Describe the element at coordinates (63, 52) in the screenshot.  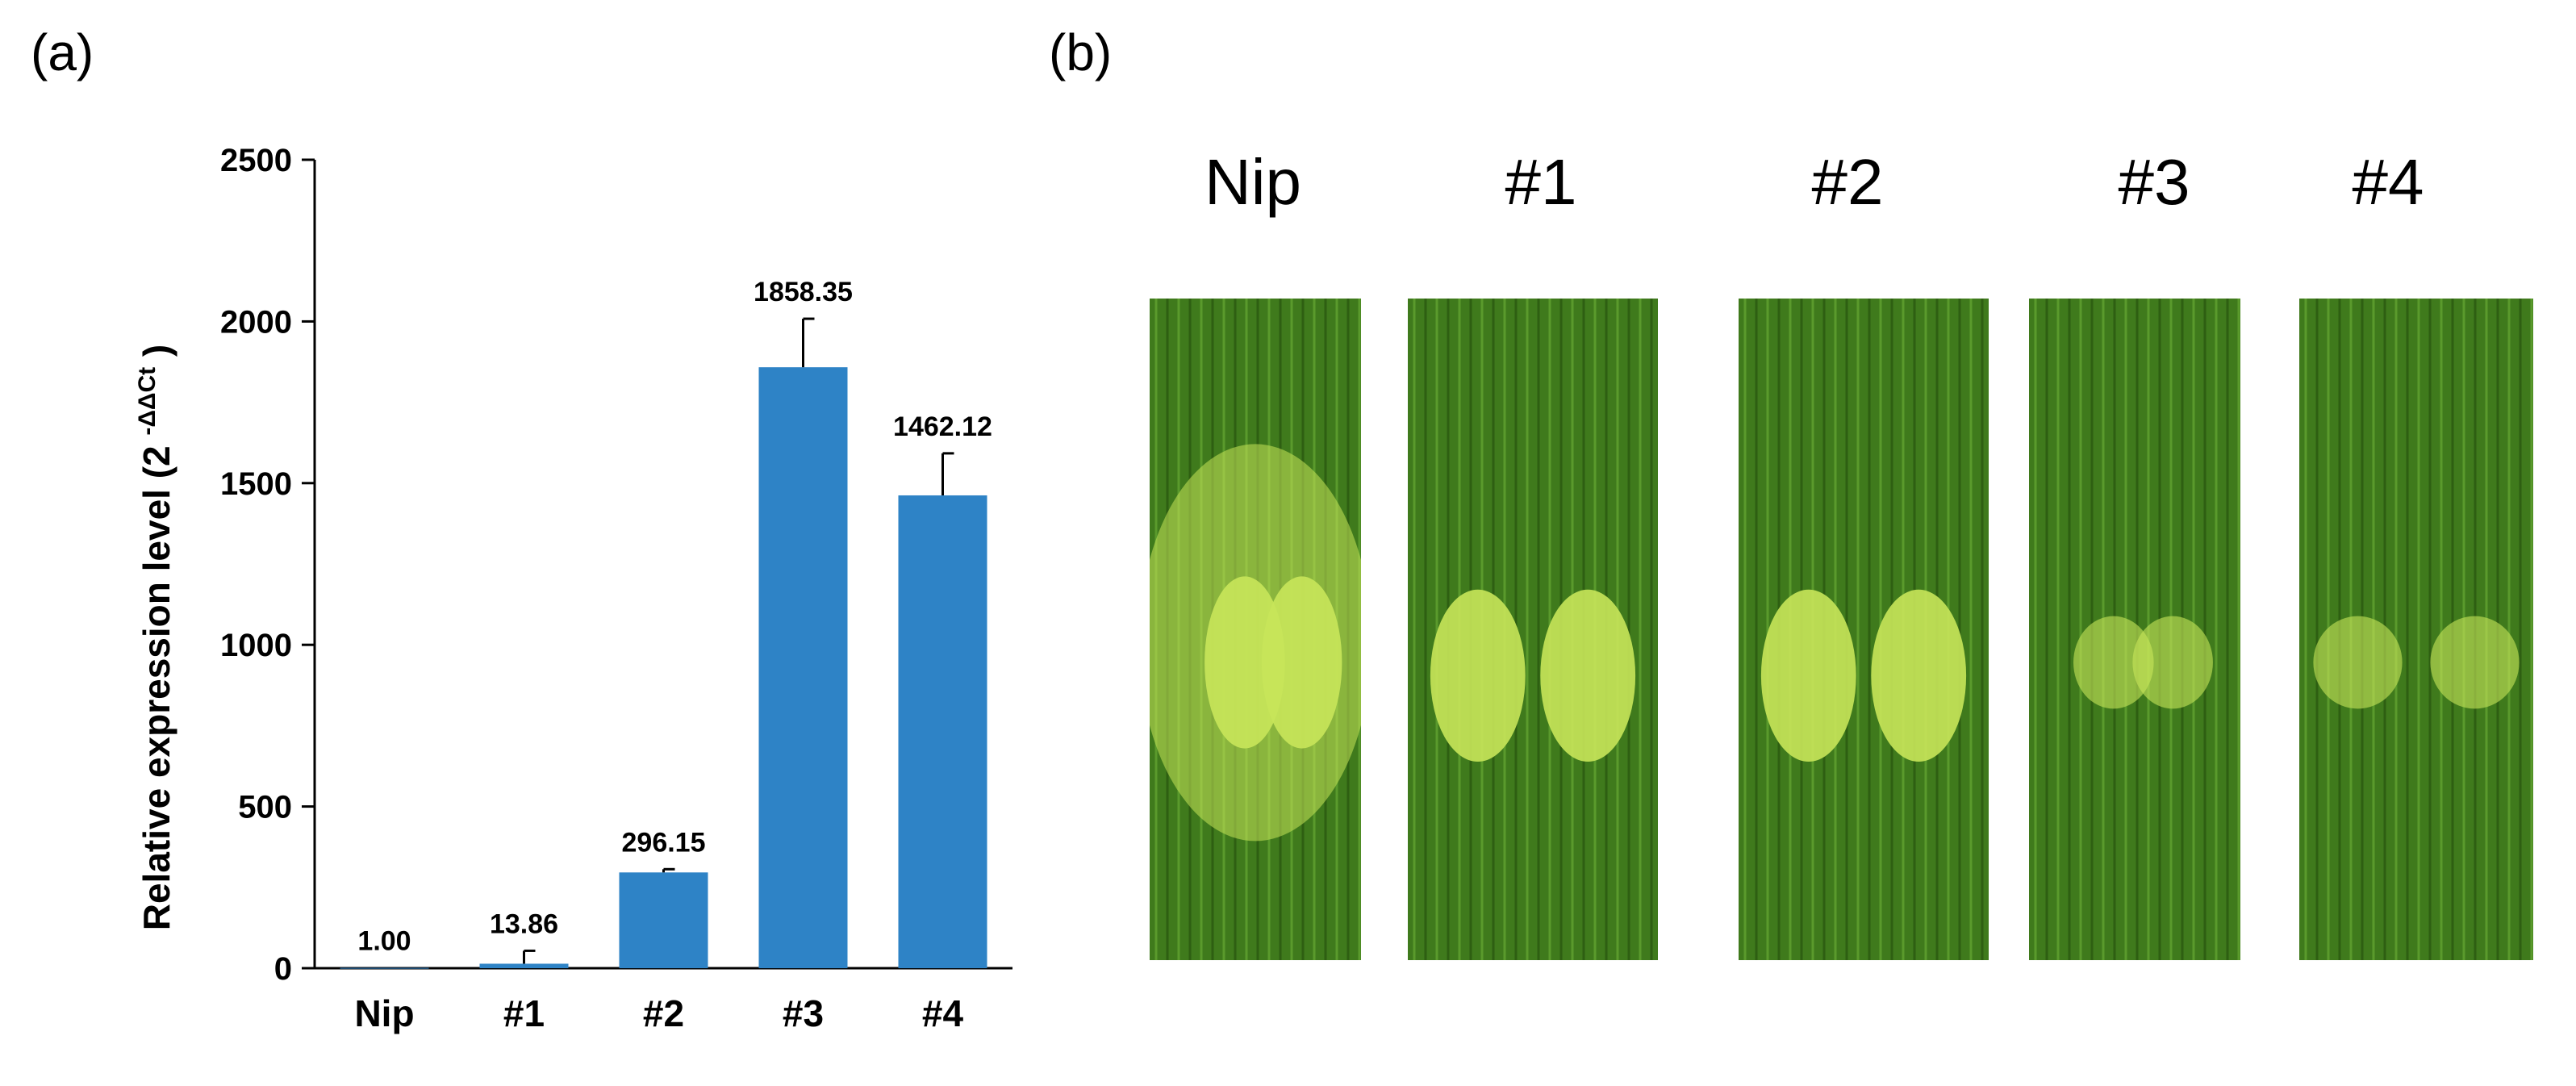
I see `panel-a-label: (a)` at that location.